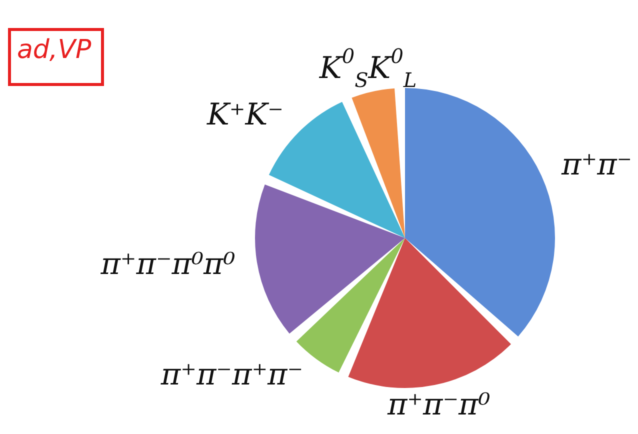 The height and width of the screenshot is (434, 638). I want to click on slice-label: K⁺K⁻, so click(245, 114).